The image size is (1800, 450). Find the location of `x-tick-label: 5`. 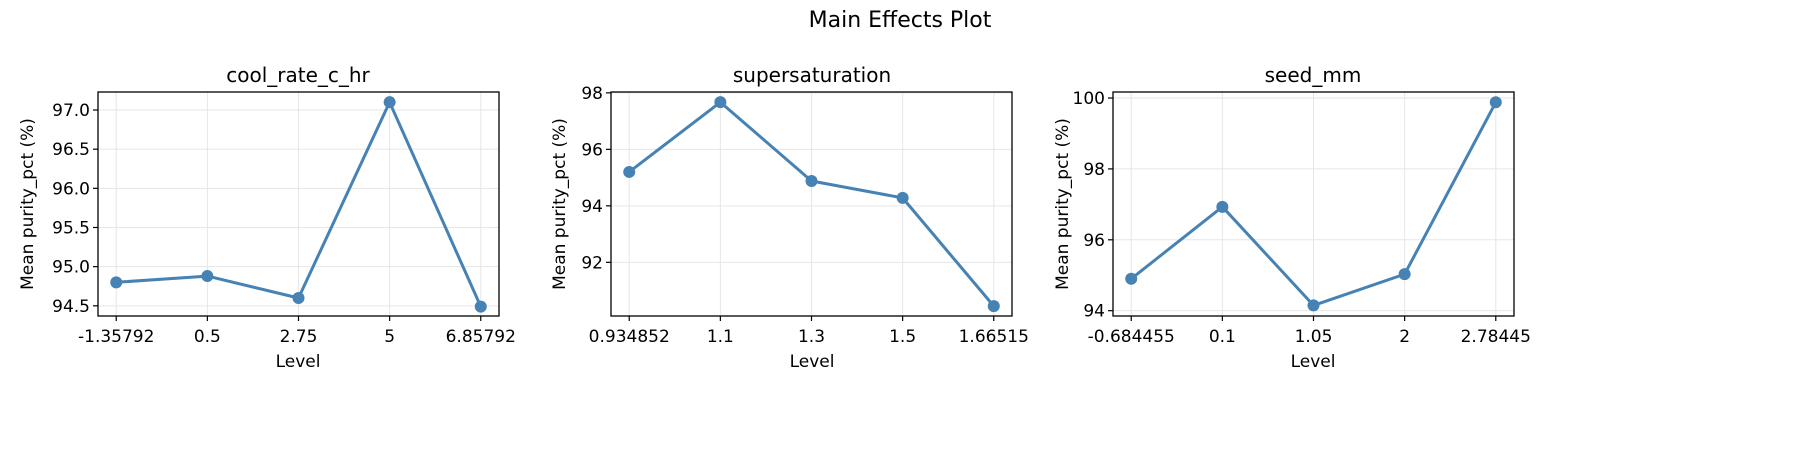

x-tick-label: 5 is located at coordinates (389, 337).